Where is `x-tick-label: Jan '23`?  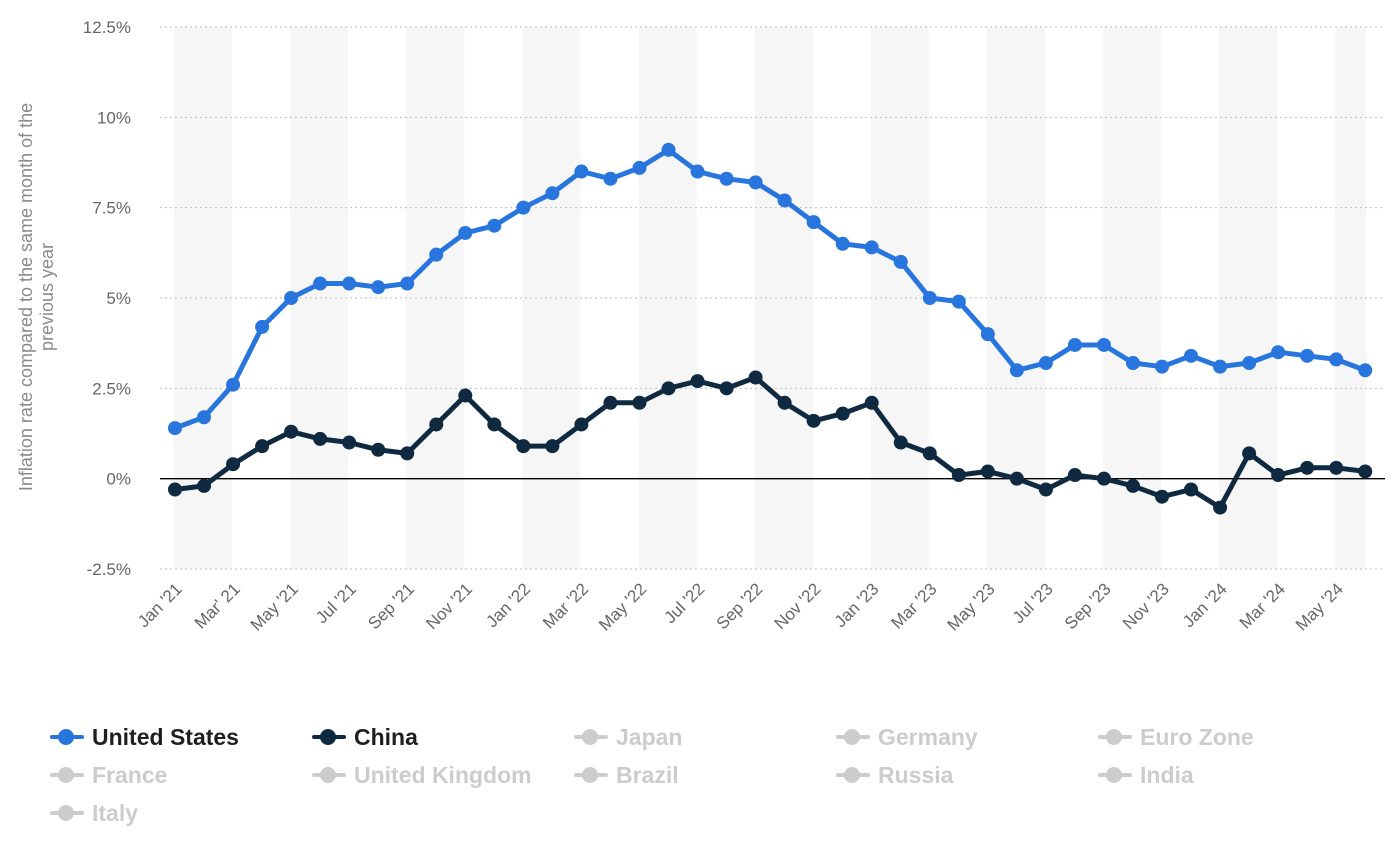
x-tick-label: Jan '23 is located at coordinates (857, 605).